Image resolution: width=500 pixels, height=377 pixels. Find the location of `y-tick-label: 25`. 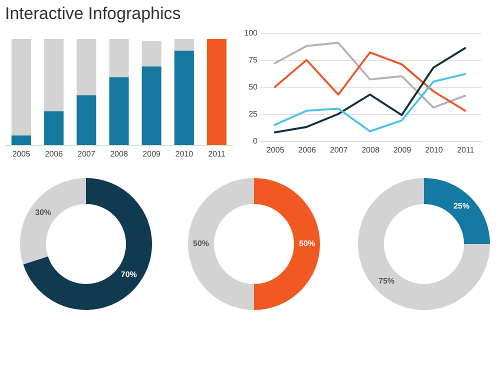

y-tick-label: 25 is located at coordinates (253, 114).